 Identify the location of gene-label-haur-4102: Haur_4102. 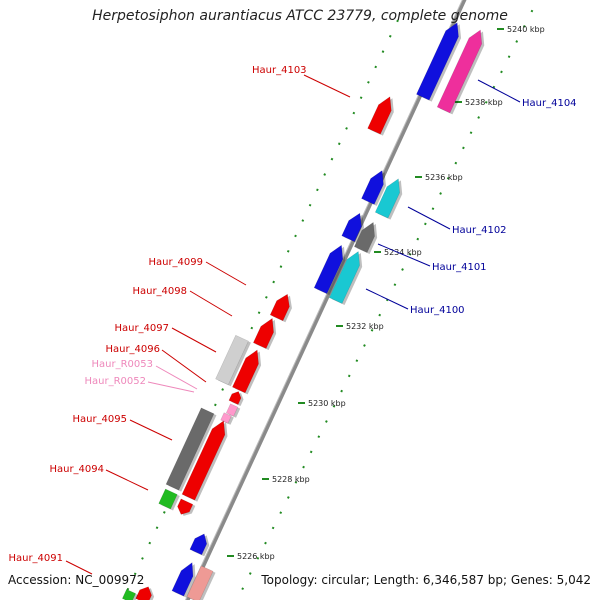
(479, 230).